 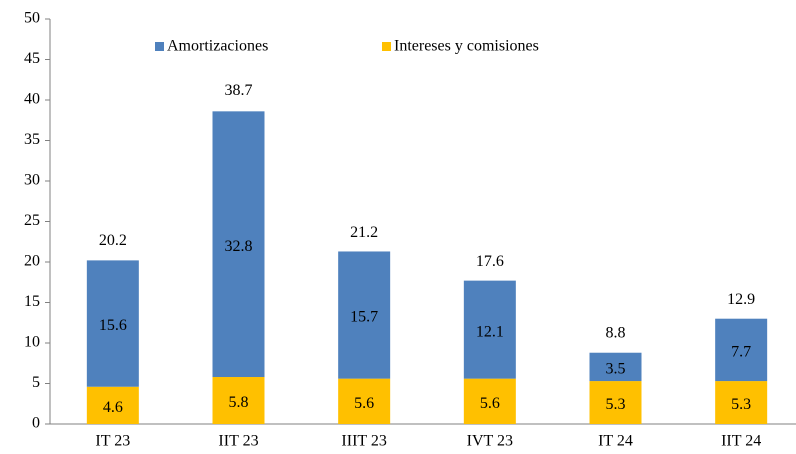 What do you see at coordinates (364, 317) in the screenshot?
I see `data-label: 15.7` at bounding box center [364, 317].